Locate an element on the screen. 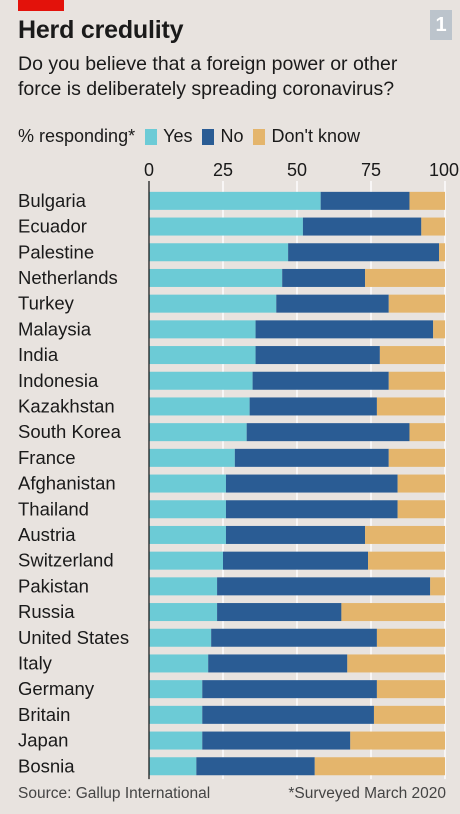  category-label: Malaysia is located at coordinates (55, 328).